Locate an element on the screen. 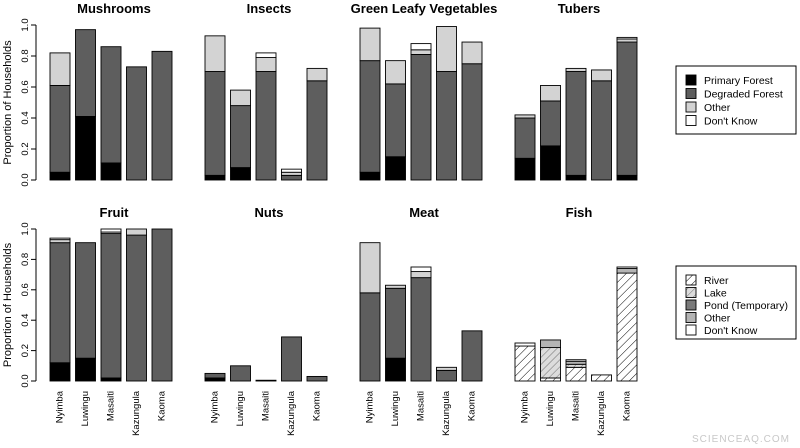 The image size is (800, 448). y-axis-title: Proportion of Households is located at coordinates (8, 304).